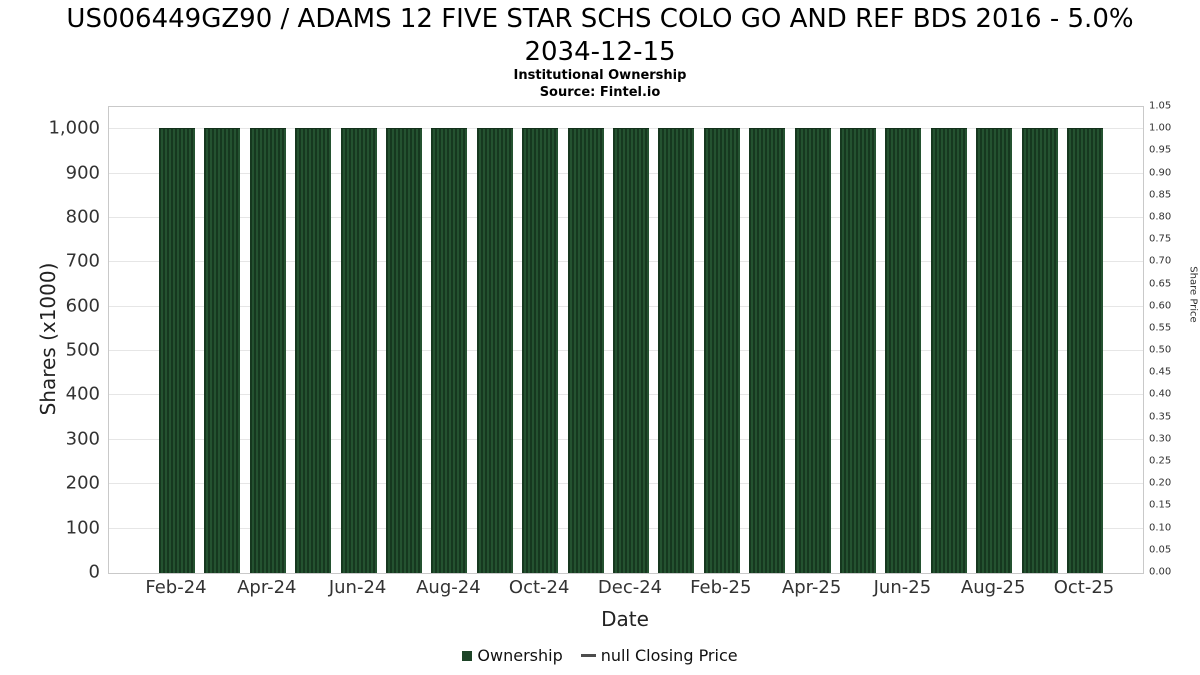  Describe the element at coordinates (721, 587) in the screenshot. I see `x-tick-label: Feb-25` at that location.